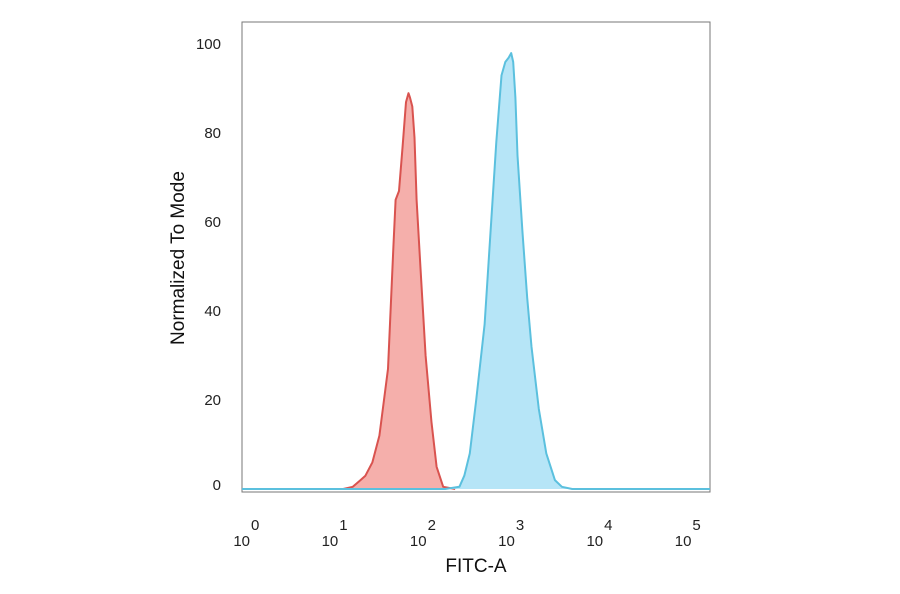 The width and height of the screenshot is (900, 594). I want to click on y-tick-label: 20, so click(212, 400).